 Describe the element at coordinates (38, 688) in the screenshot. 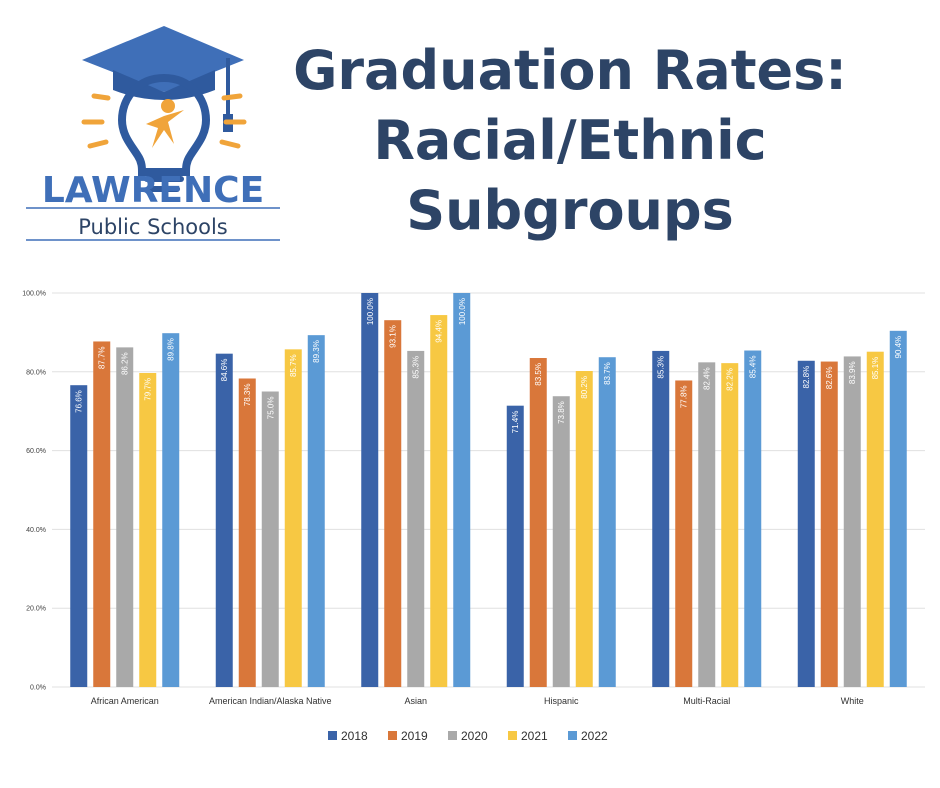

I see `y-tick-label: 0.0%` at that location.